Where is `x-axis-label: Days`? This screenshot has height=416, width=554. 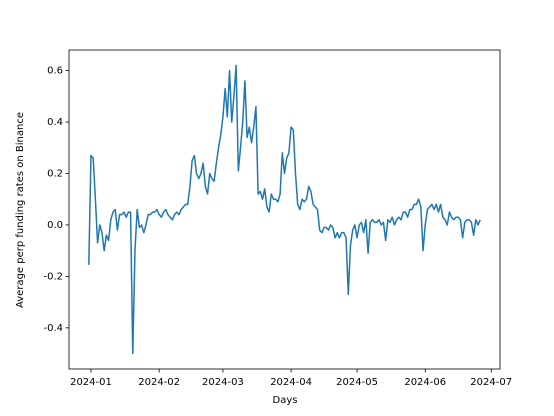
x-axis-label: Days is located at coordinates (285, 400).